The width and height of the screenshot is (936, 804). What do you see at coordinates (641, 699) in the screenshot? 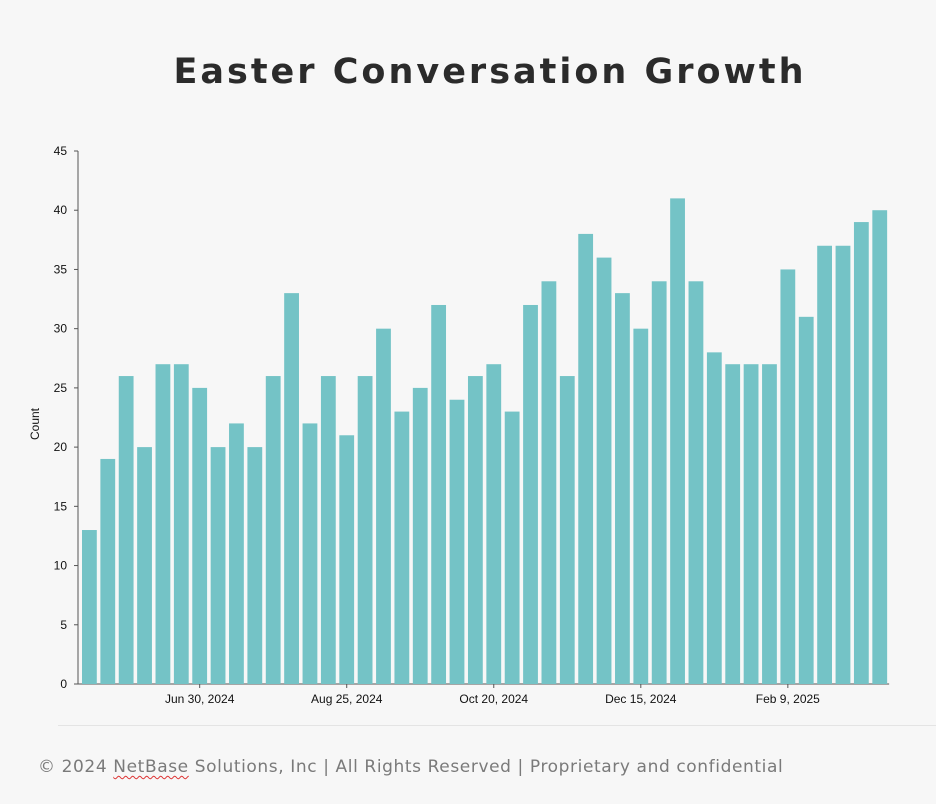
I see `x-tick-label: Dec 15, 2024` at bounding box center [641, 699].